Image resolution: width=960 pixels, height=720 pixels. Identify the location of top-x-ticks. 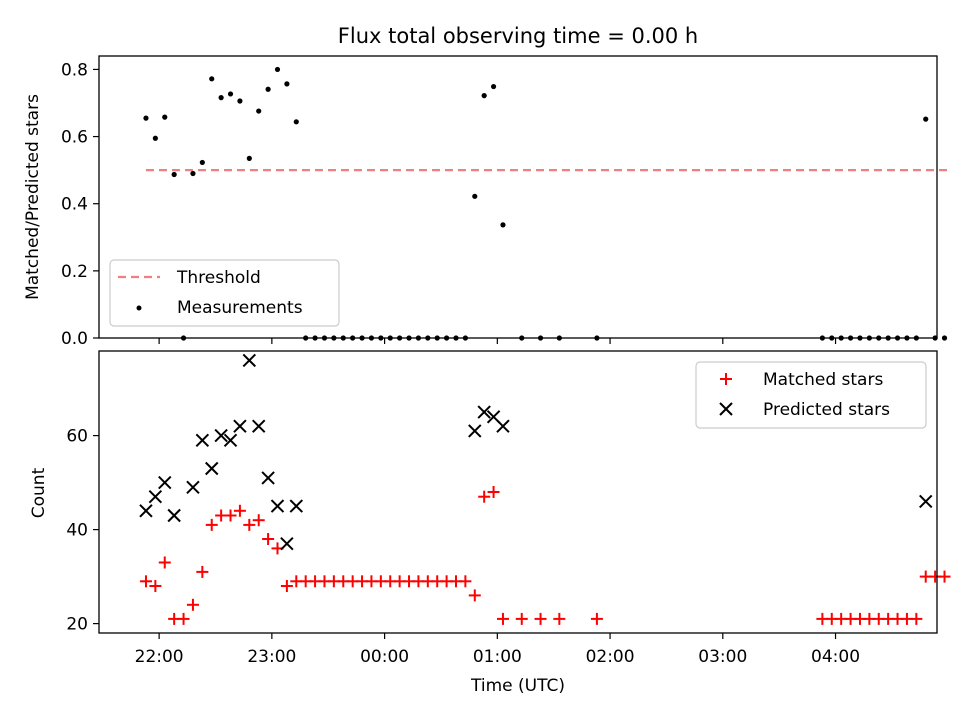
(497, 341).